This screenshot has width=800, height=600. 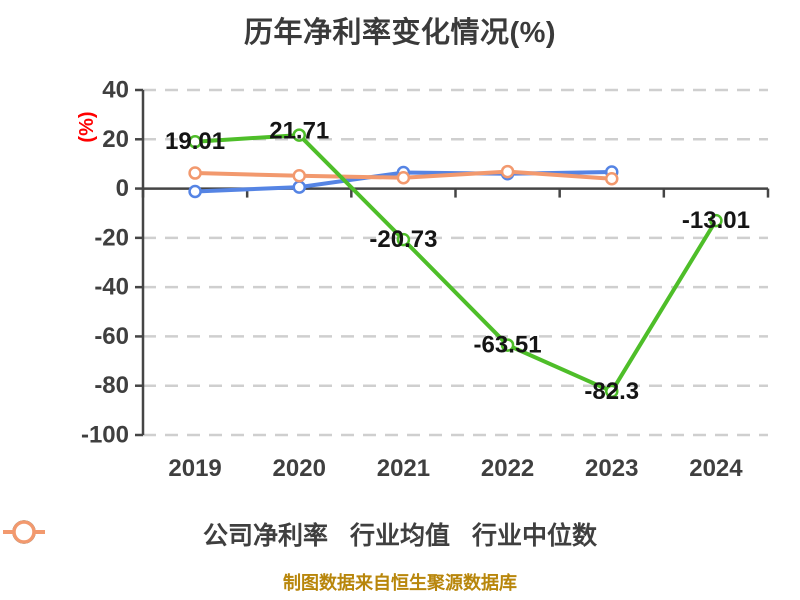 I want to click on legend: 公司净利率 行业均值 行业中位数, so click(x=400, y=534).